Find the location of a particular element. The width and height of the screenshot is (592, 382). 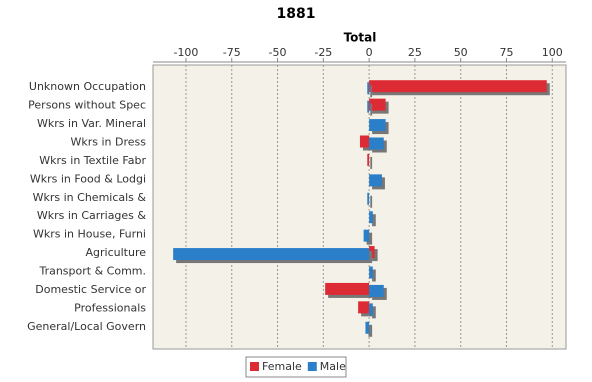

y-tick-label: Transport & Comm. is located at coordinates (92, 271).